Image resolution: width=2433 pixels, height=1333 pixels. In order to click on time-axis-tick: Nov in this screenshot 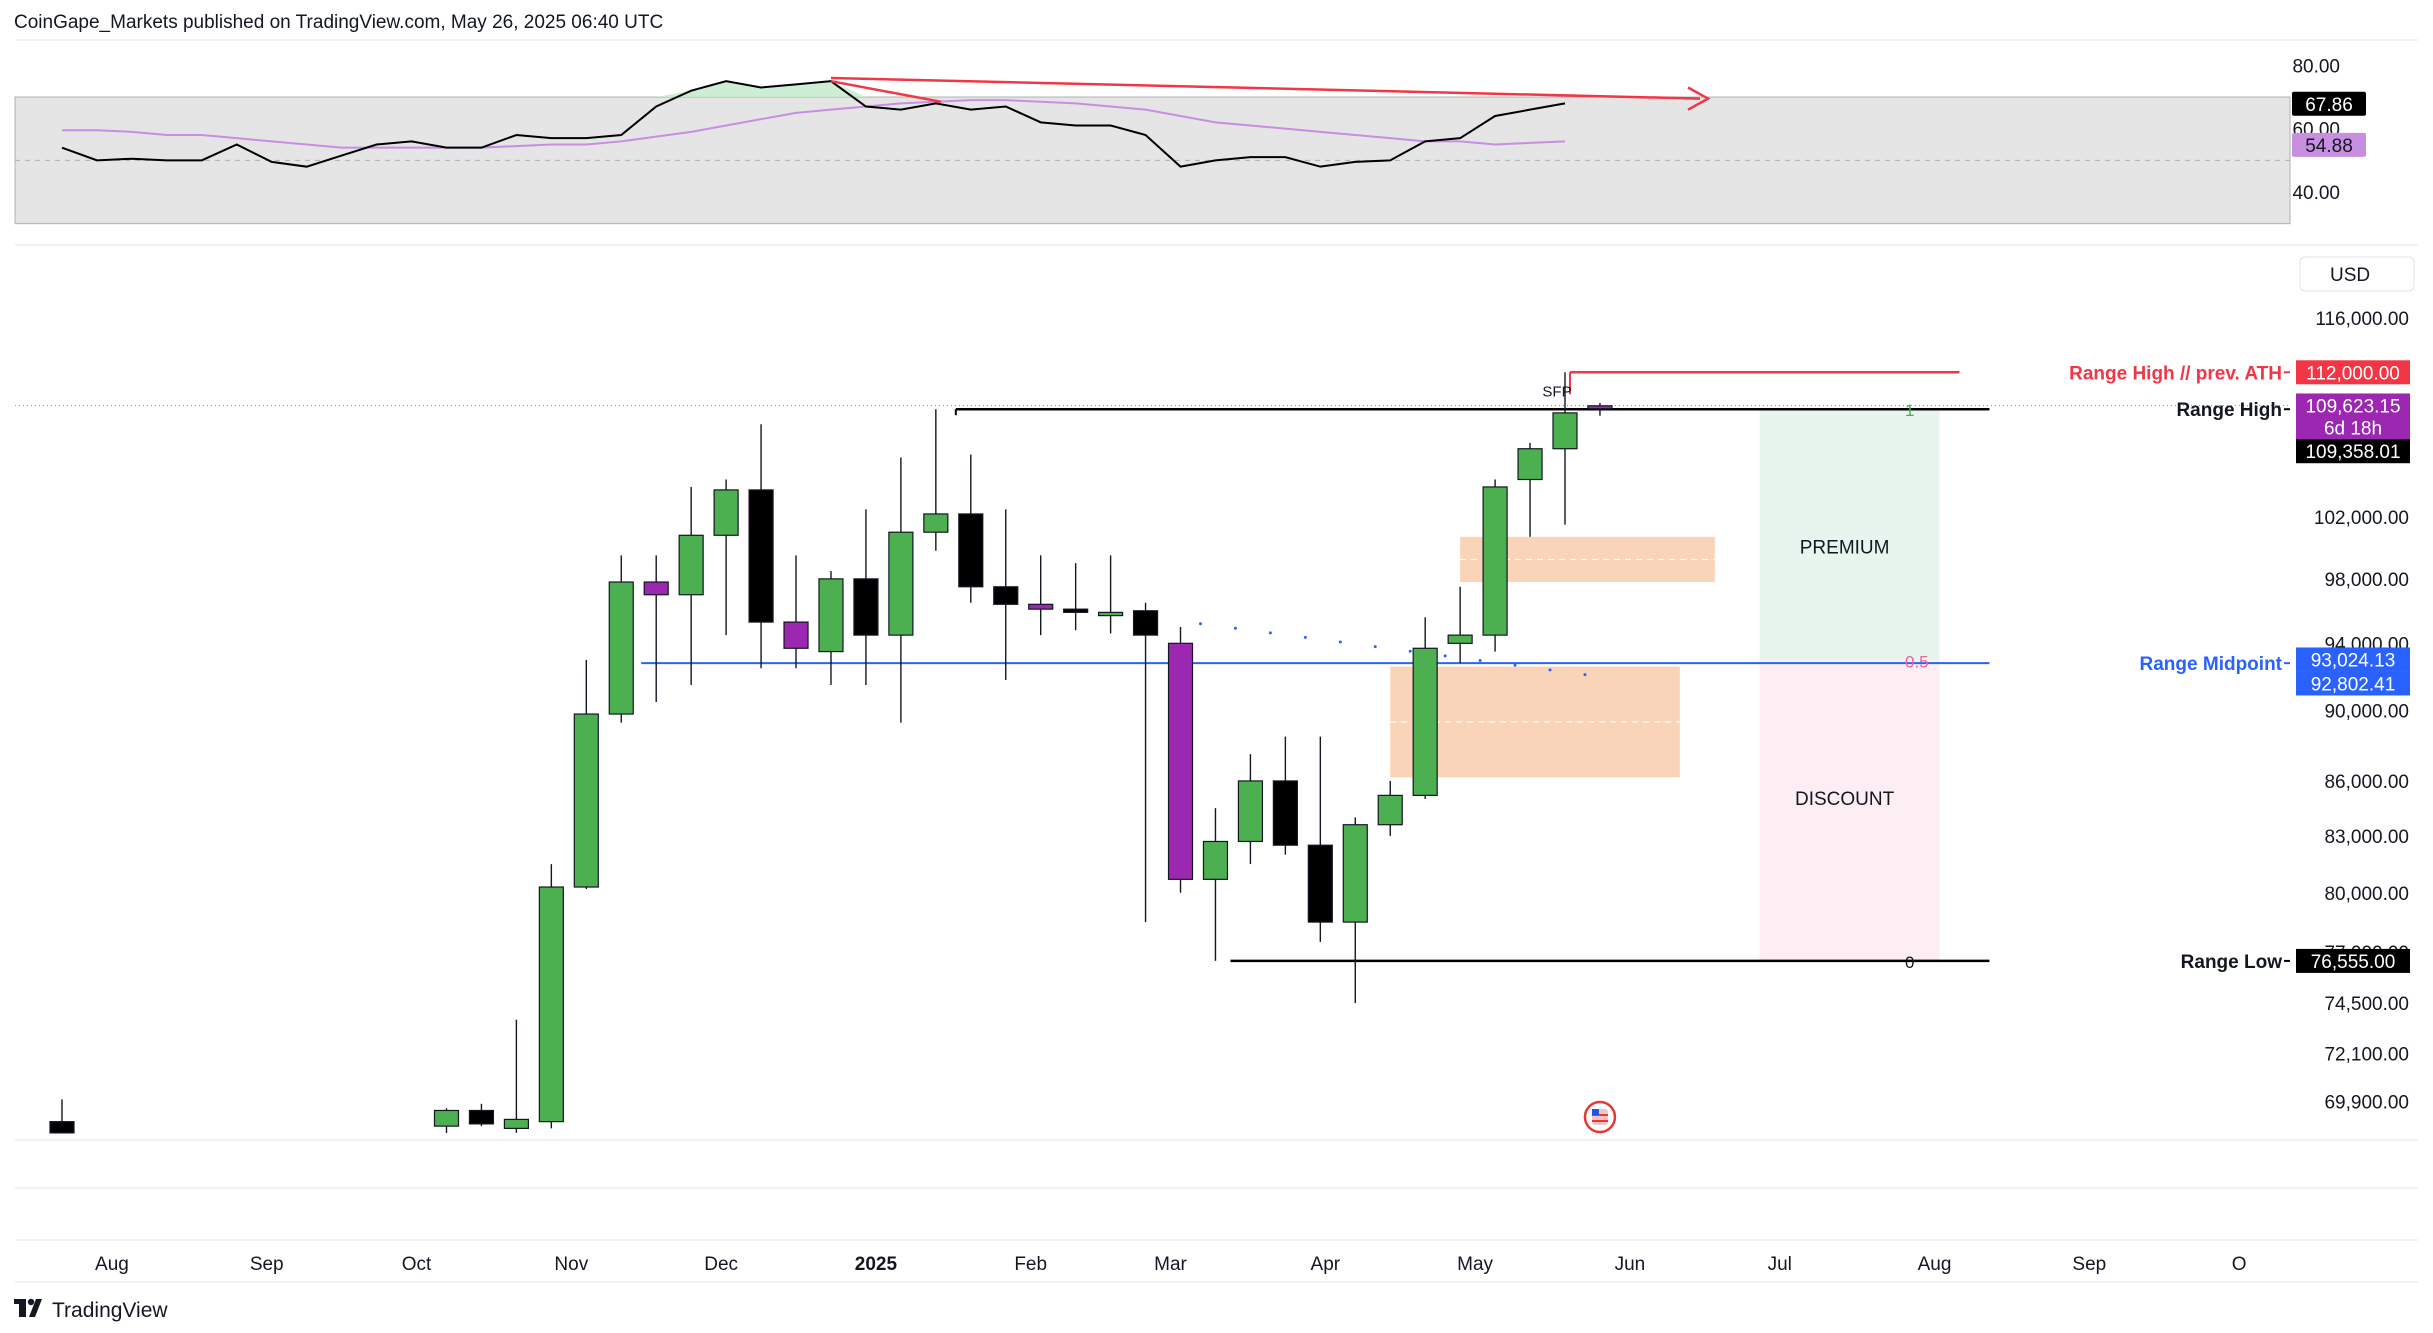, I will do `click(571, 1264)`.